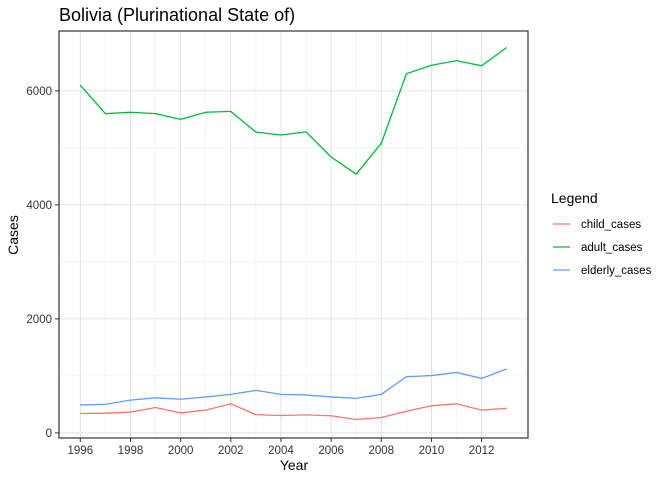 Image resolution: width=672 pixels, height=480 pixels. I want to click on x-tick-label: 2012, so click(482, 451).